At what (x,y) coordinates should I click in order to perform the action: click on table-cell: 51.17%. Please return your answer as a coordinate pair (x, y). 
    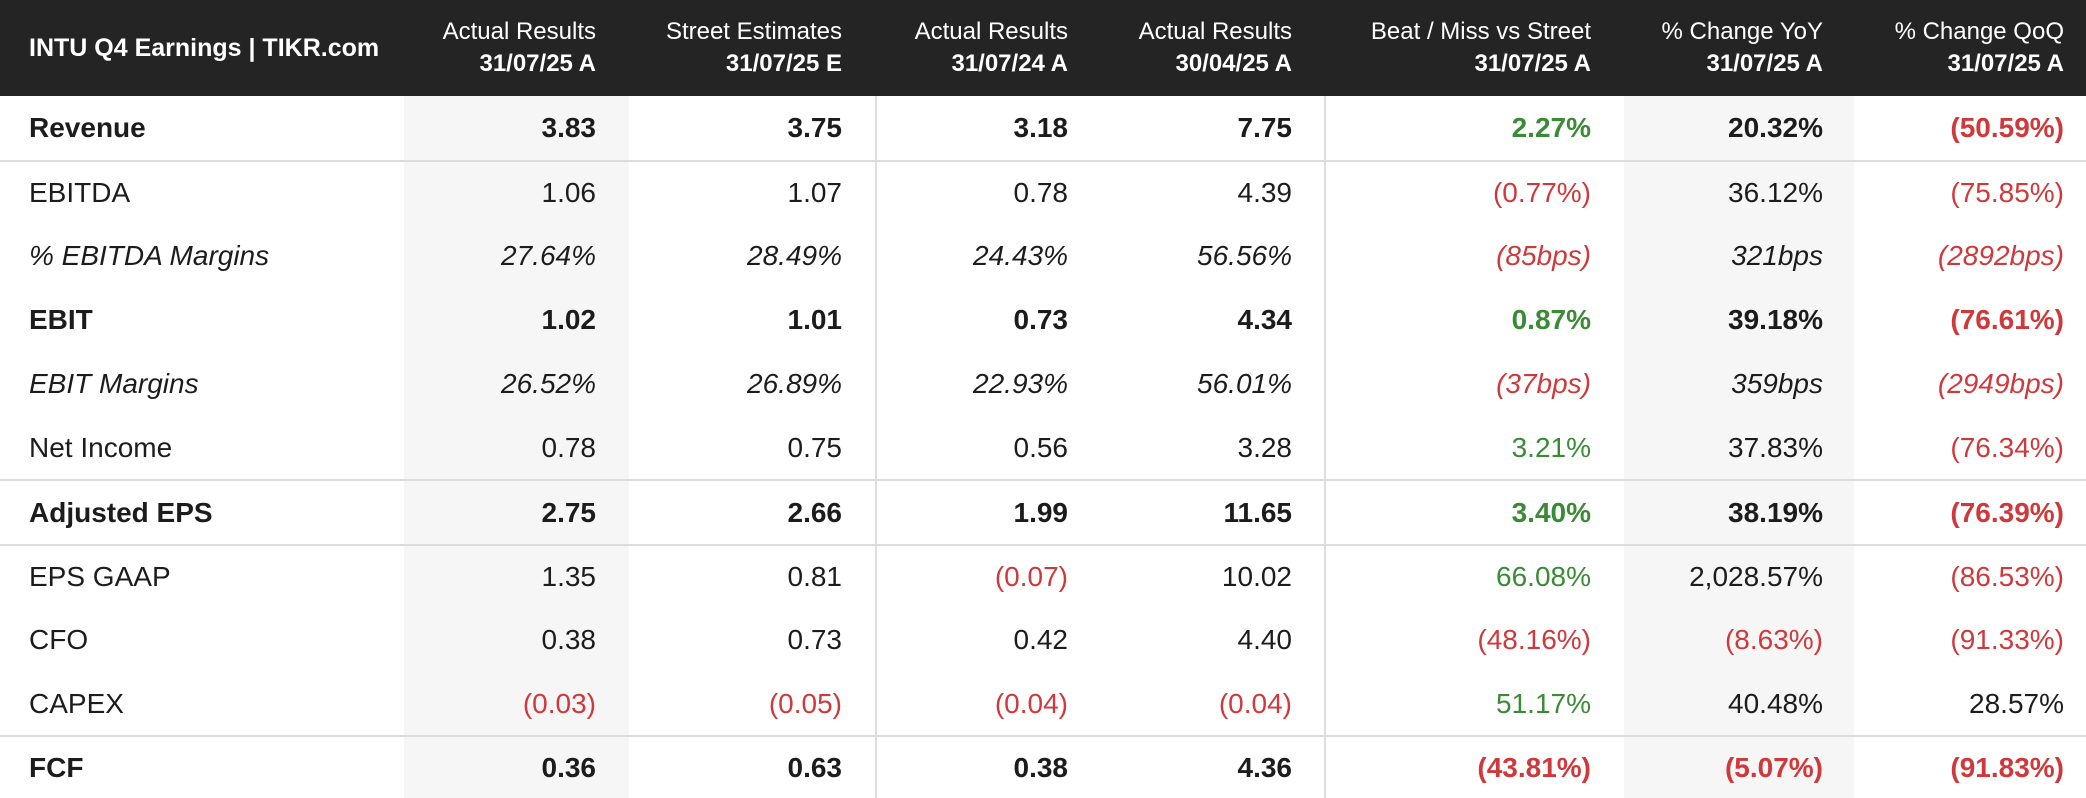
    Looking at the image, I should click on (1543, 703).